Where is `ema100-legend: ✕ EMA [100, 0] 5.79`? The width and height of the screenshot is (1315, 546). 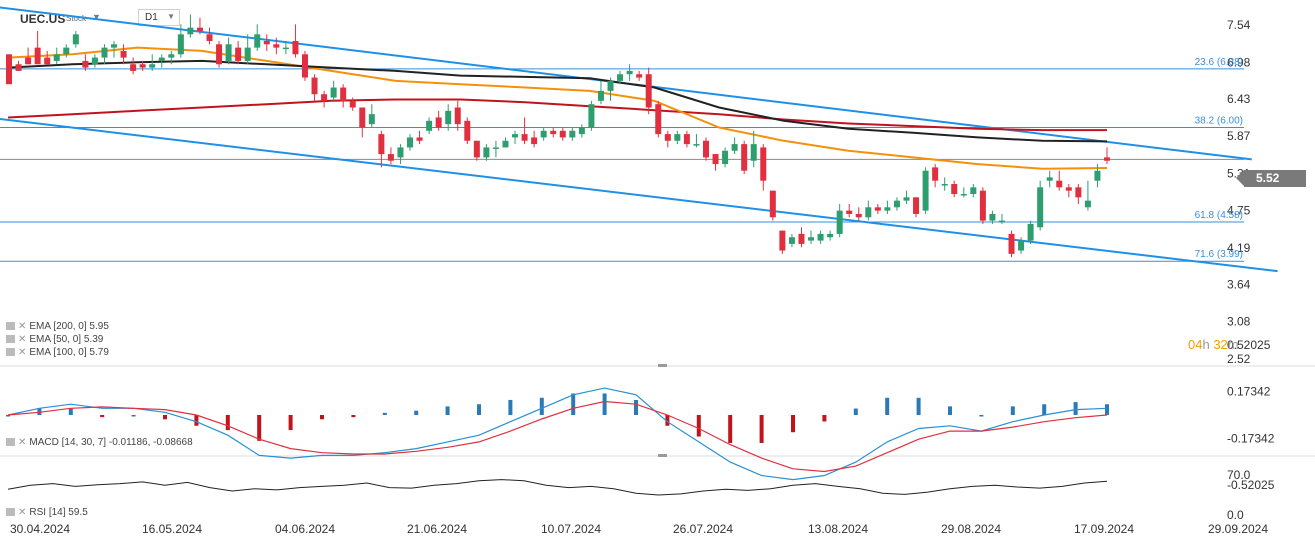 ema100-legend: ✕ EMA [100, 0] 5.79 is located at coordinates (57, 352).